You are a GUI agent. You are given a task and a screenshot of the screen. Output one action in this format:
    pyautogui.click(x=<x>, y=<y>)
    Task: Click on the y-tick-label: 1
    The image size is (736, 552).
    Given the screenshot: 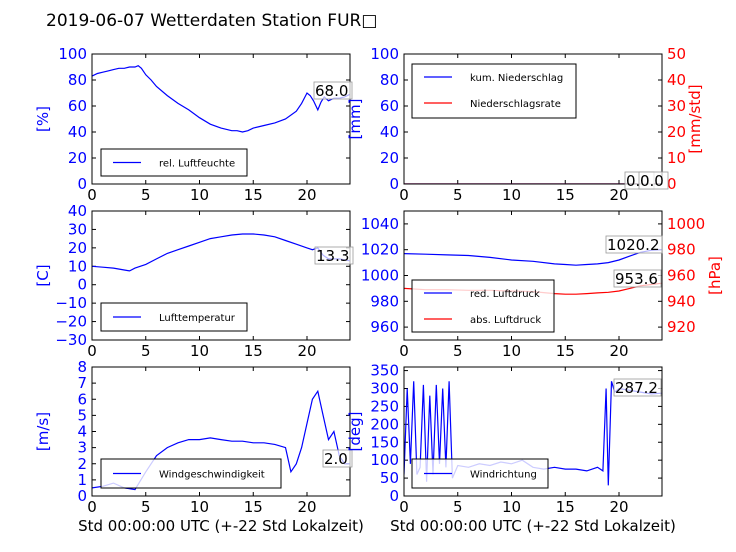 What is the action you would take?
    pyautogui.click(x=82, y=480)
    